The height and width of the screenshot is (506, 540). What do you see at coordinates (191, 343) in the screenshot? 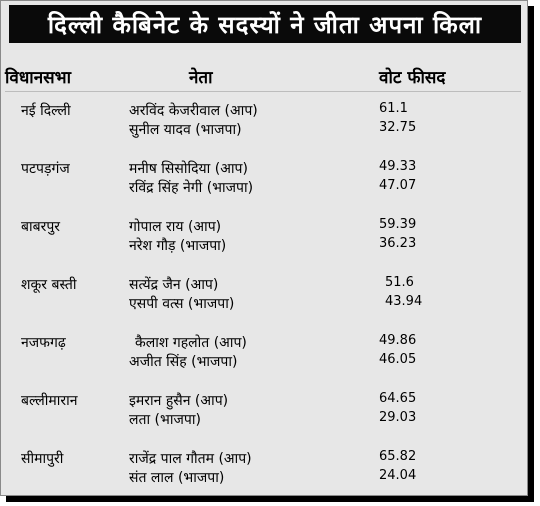
I see `winner-name: कैलाश गहलोत (आप)` at bounding box center [191, 343].